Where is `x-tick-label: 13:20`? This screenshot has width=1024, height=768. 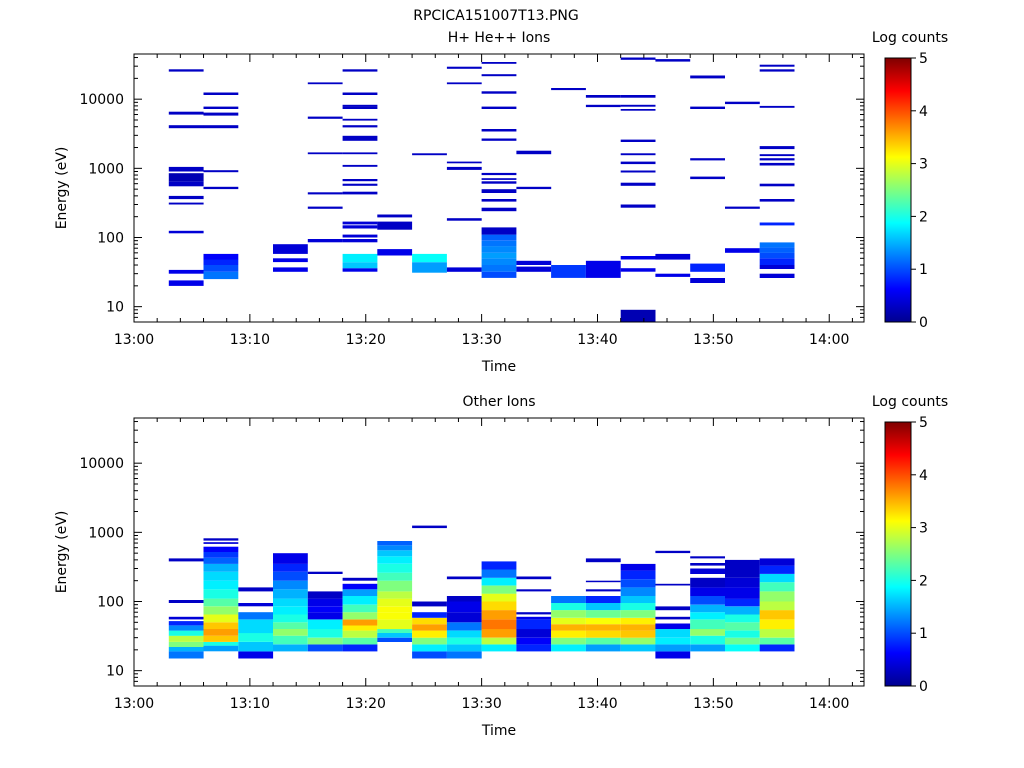 x-tick-label: 13:20 is located at coordinates (366, 704).